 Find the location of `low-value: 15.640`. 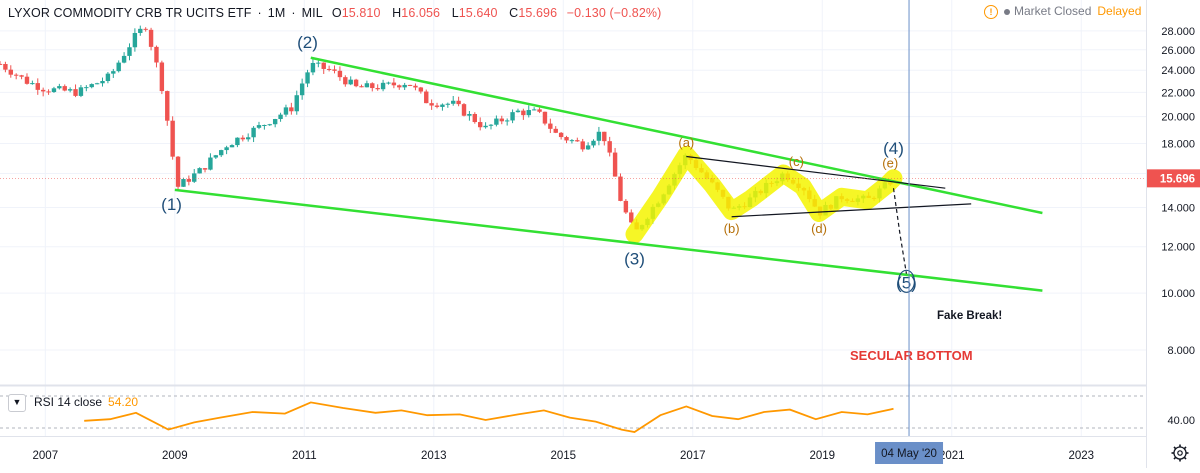

low-value: 15.640 is located at coordinates (478, 13).